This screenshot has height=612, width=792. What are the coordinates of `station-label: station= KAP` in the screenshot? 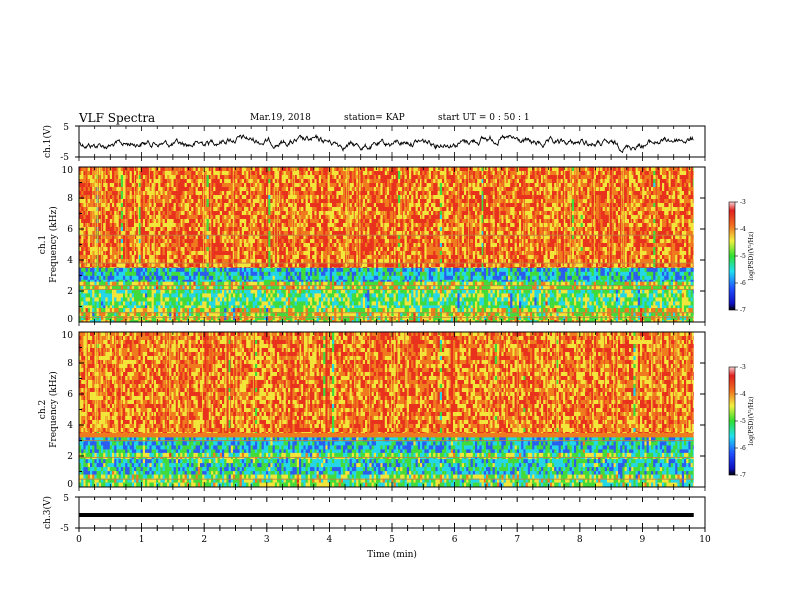 It's located at (374, 118).